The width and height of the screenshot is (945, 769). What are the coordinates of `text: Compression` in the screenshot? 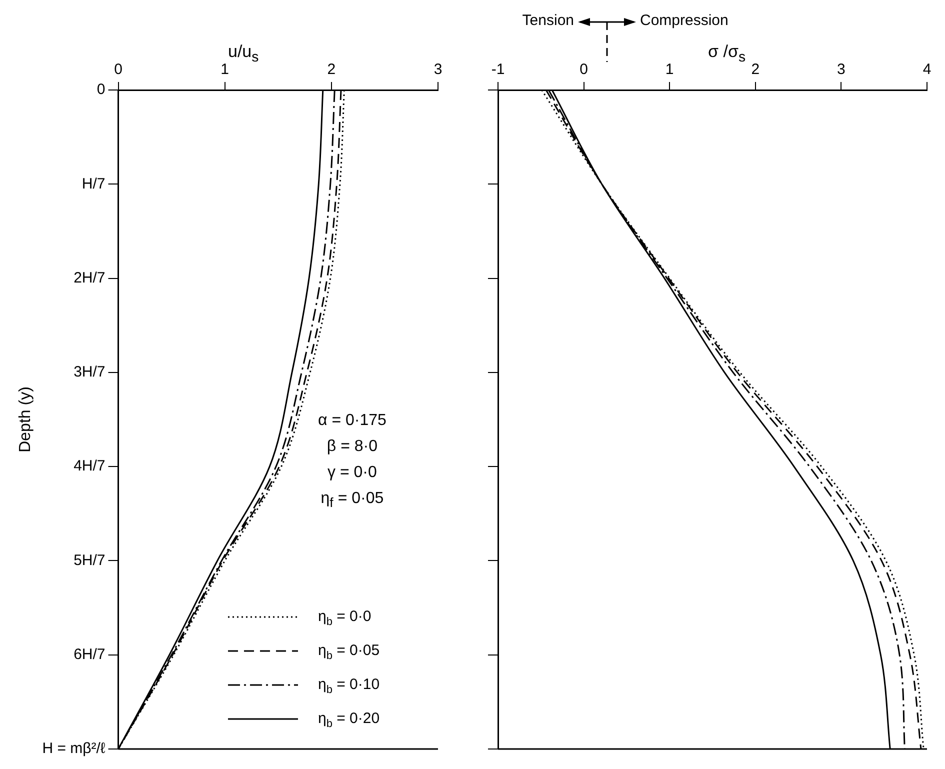 It's located at (684, 20).